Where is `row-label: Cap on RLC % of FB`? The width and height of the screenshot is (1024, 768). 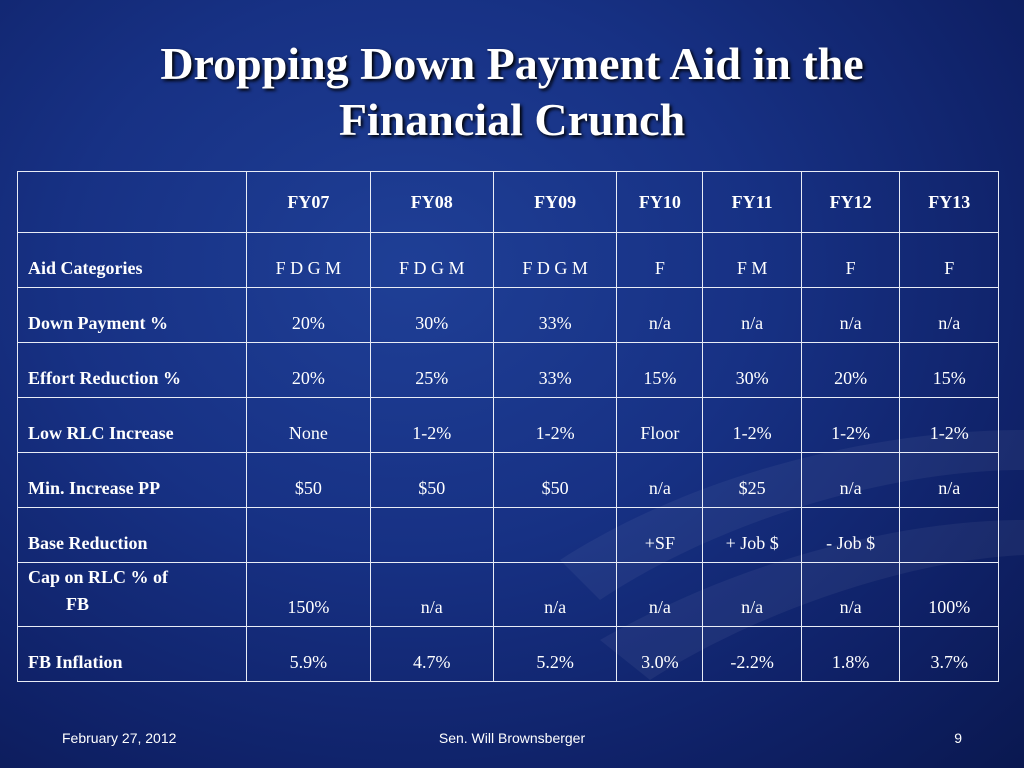
row-label: Cap on RLC % of FB is located at coordinates (132, 594).